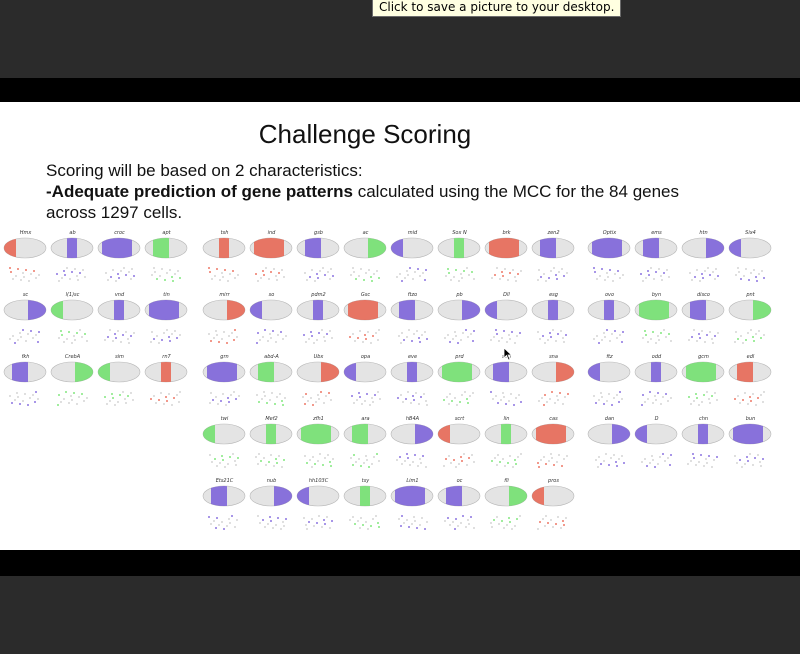 The image size is (800, 654). What do you see at coordinates (25, 295) in the screenshot?
I see `gene-label: sc` at bounding box center [25, 295].